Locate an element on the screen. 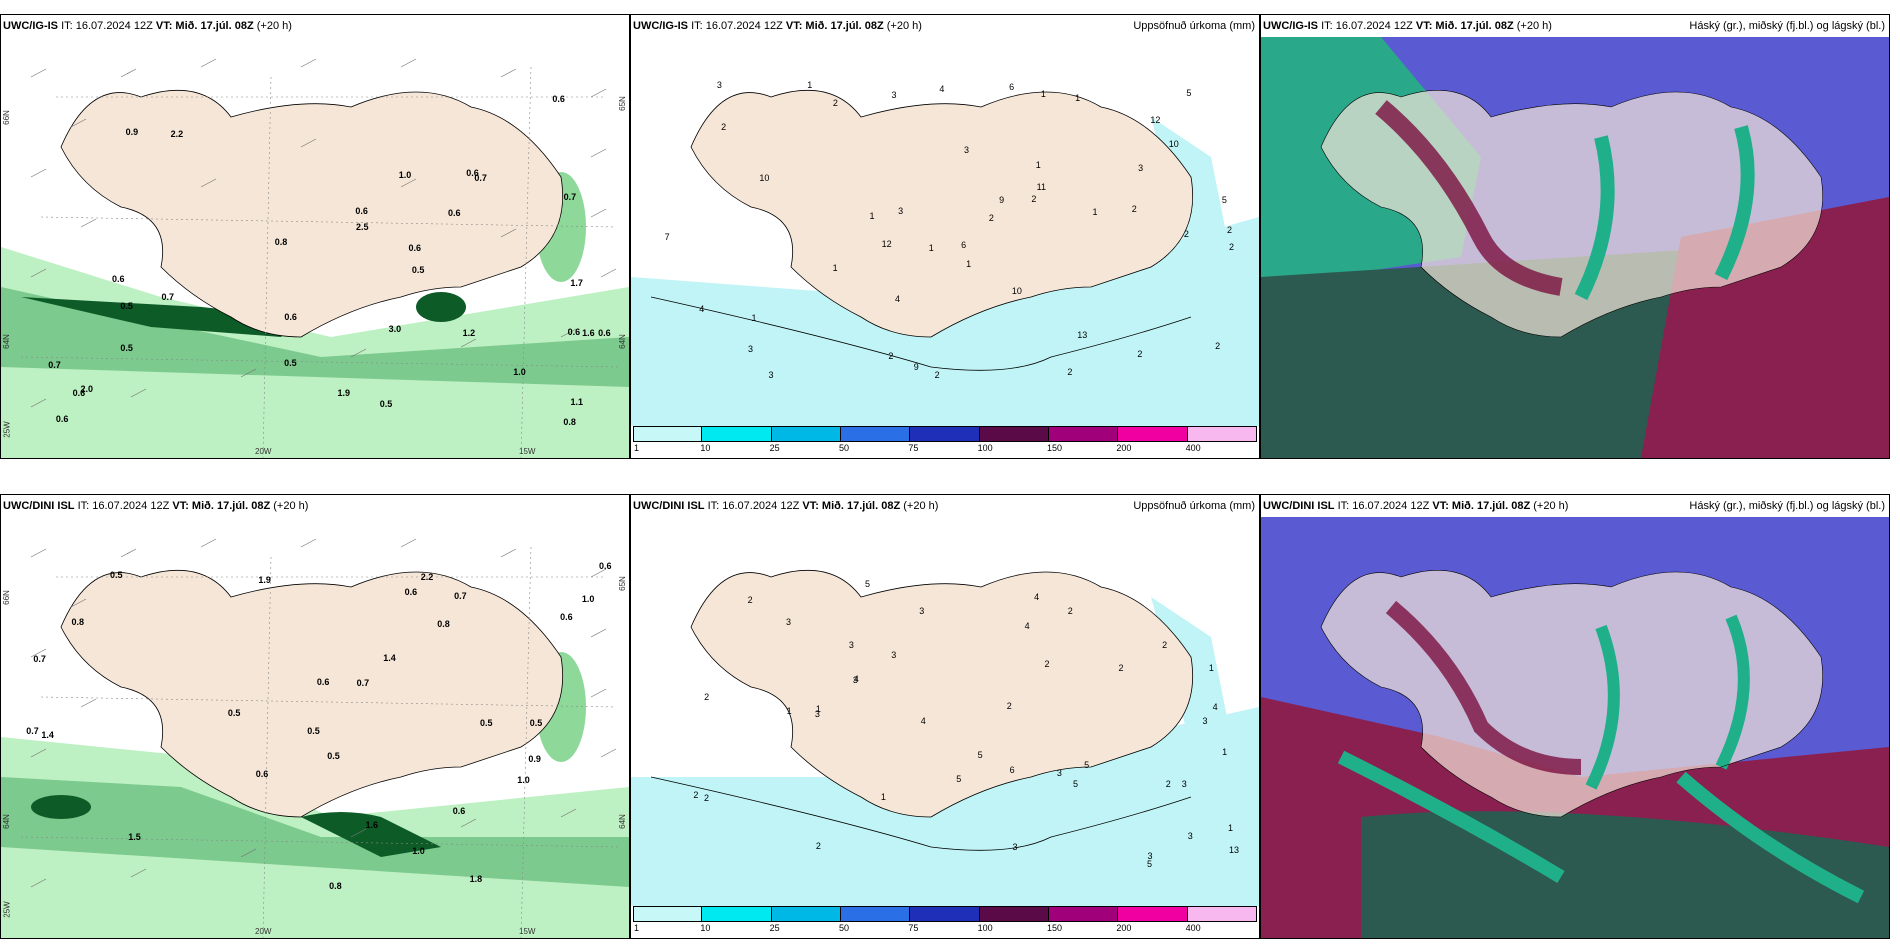 Image resolution: width=1900 pixels, height=950 pixels. colorbar: 1 10 25 50 75 100 150 200 400 is located at coordinates (945, 921).